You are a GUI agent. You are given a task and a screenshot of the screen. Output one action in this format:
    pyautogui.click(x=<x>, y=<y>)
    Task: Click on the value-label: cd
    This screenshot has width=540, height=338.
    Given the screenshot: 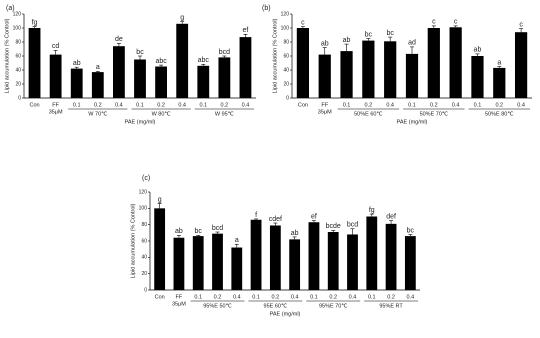 What is the action you would take?
    pyautogui.click(x=56, y=46)
    